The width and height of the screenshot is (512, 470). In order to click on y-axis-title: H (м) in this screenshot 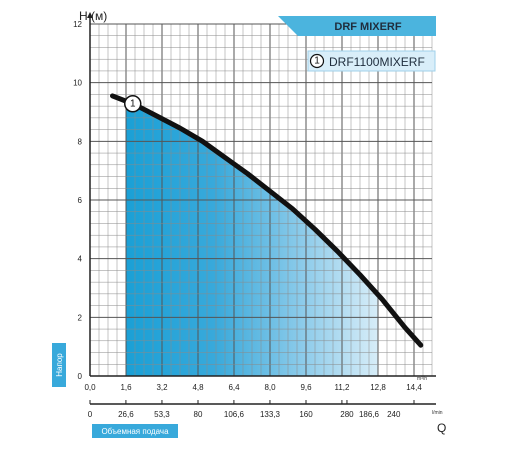, I will do `click(93, 16)`.